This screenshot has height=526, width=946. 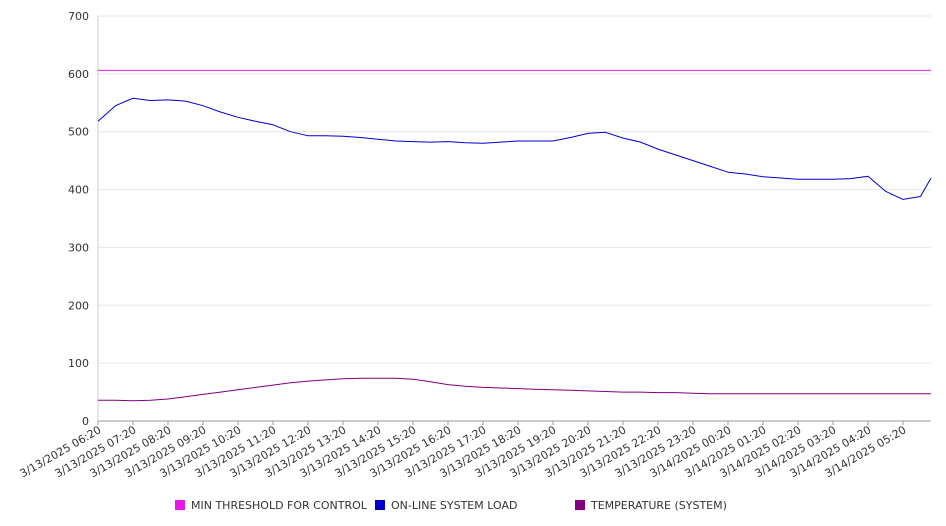 I want to click on y-tick-label: 100, so click(x=78, y=363).